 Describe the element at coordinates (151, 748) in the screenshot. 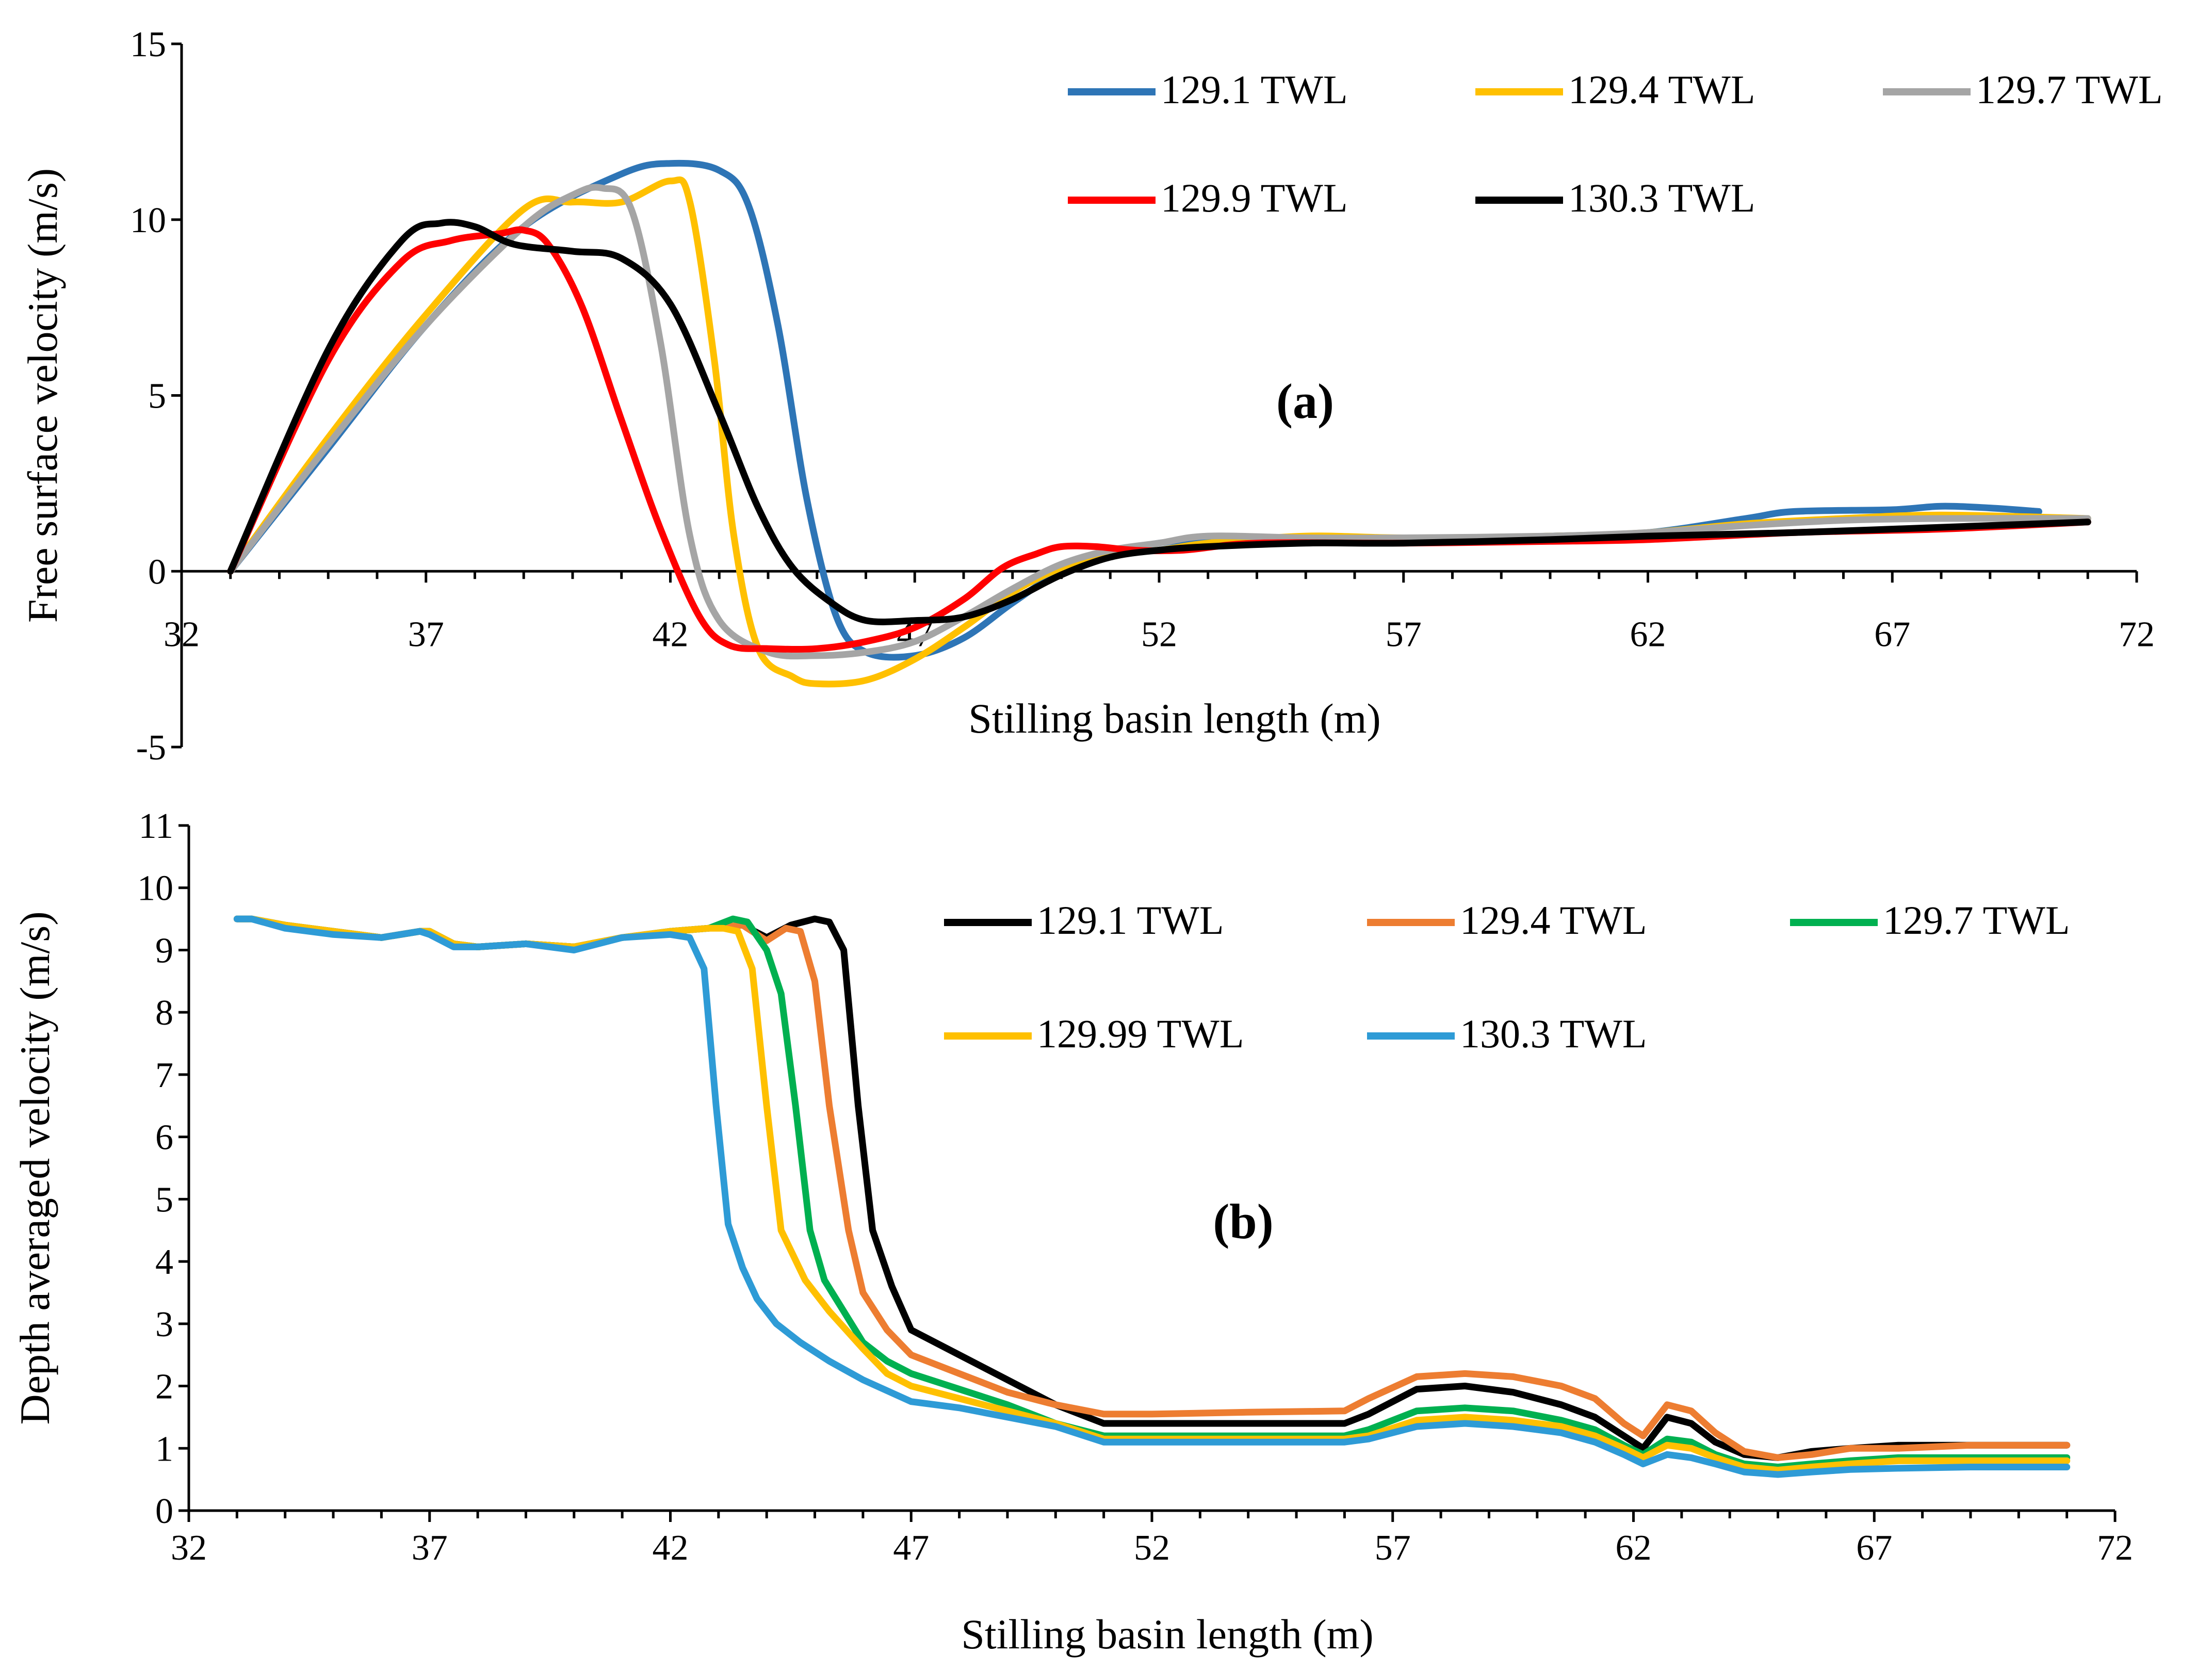

I see `y-tick-label: -5` at that location.